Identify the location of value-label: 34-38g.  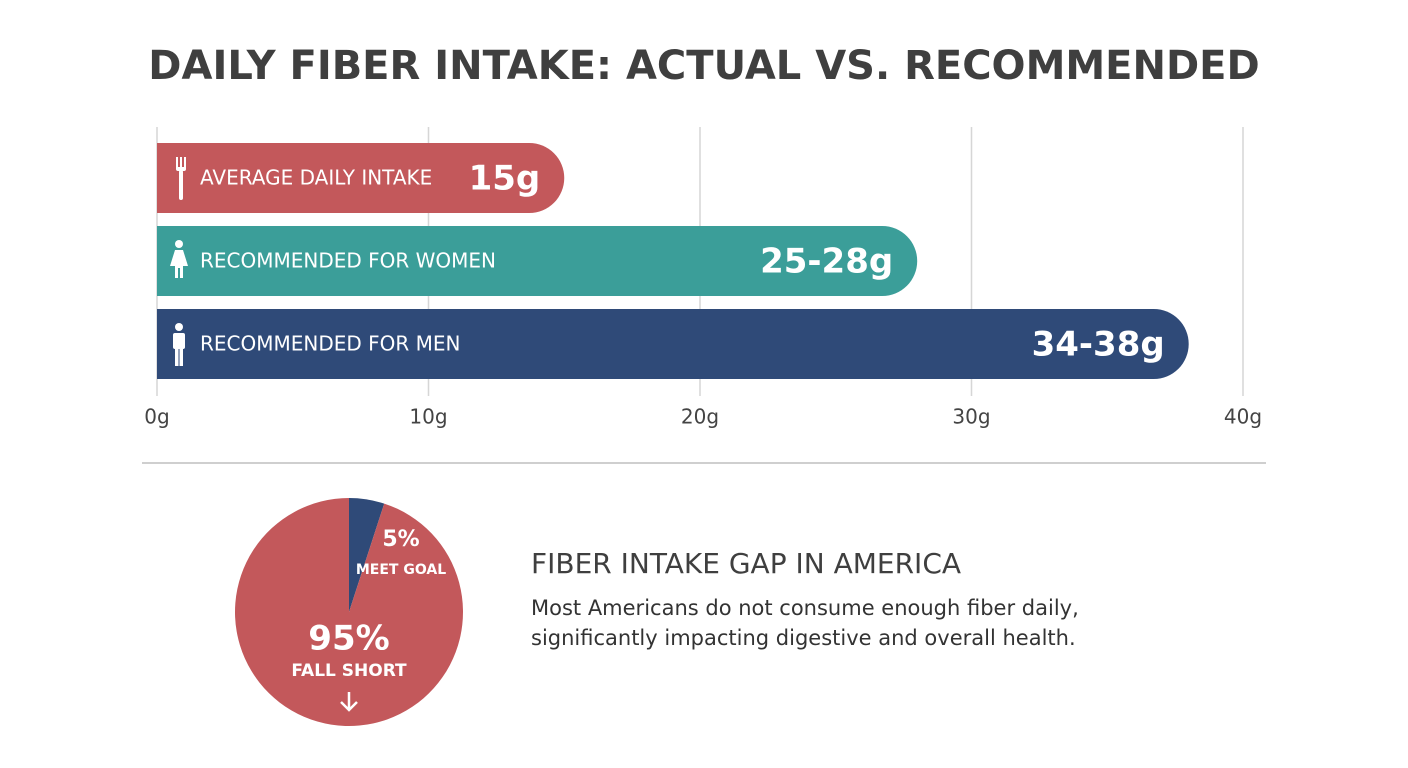
(1098, 345).